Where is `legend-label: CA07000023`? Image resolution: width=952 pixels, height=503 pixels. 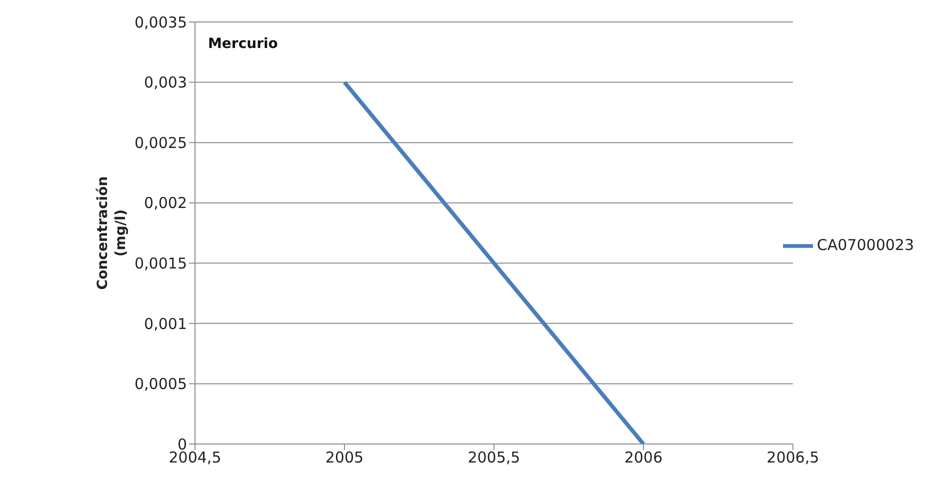 legend-label: CA07000023 is located at coordinates (865, 245).